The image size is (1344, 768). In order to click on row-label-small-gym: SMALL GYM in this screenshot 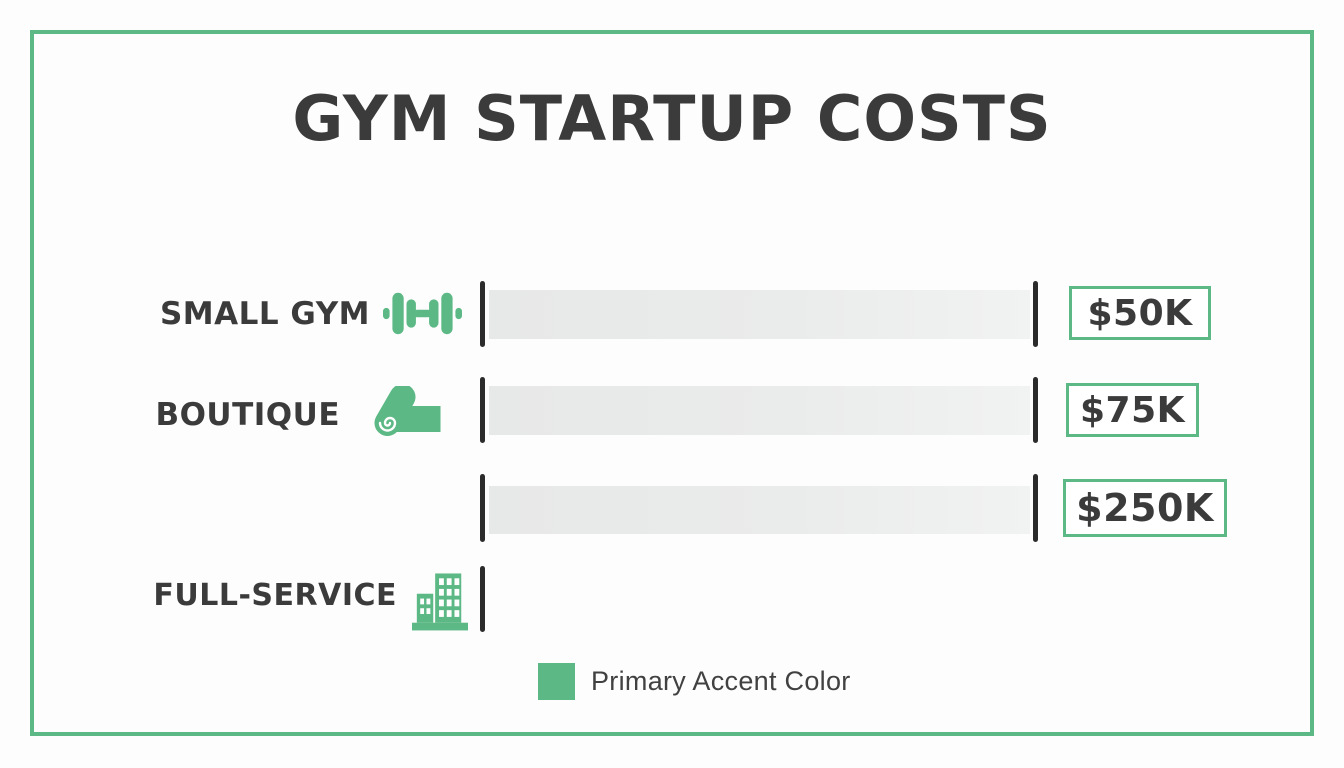, I will do `click(264, 314)`.